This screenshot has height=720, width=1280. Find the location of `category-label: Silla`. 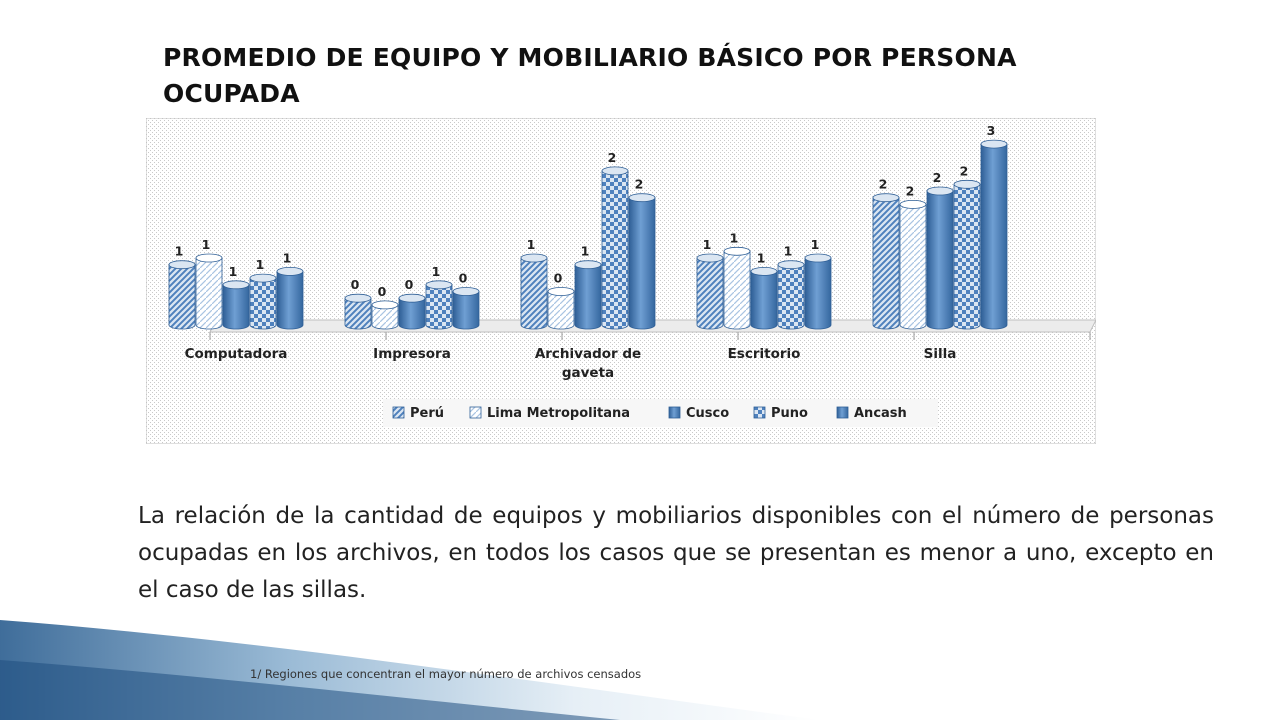

category-label: Silla is located at coordinates (940, 354).